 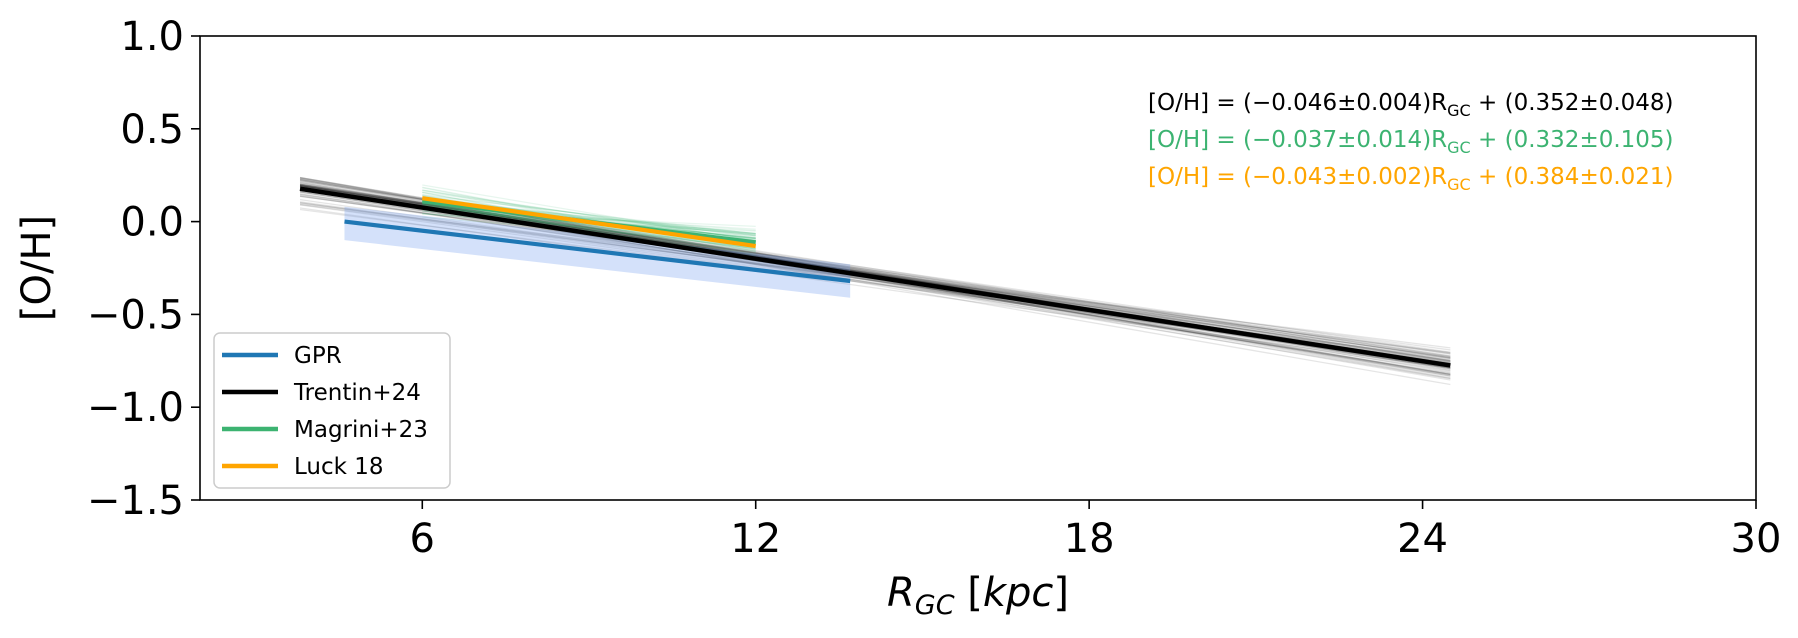 What do you see at coordinates (152, 223) in the screenshot?
I see `y-tick-label: 0.0` at bounding box center [152, 223].